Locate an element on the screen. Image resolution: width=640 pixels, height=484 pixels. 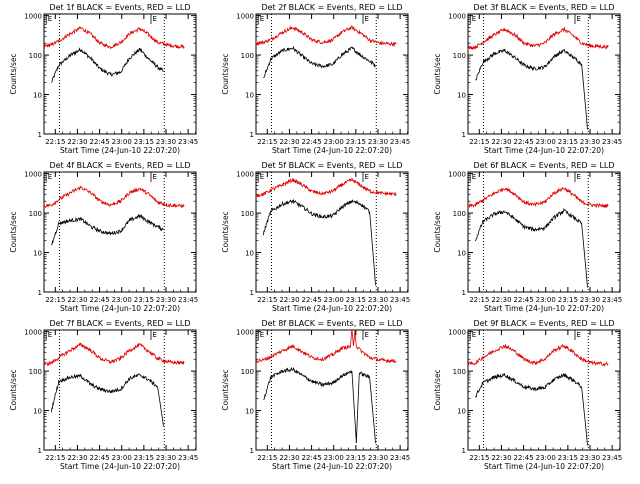
chart-title: Det 2f BLACK = Events, RED = LLD is located at coordinates (331, 7).